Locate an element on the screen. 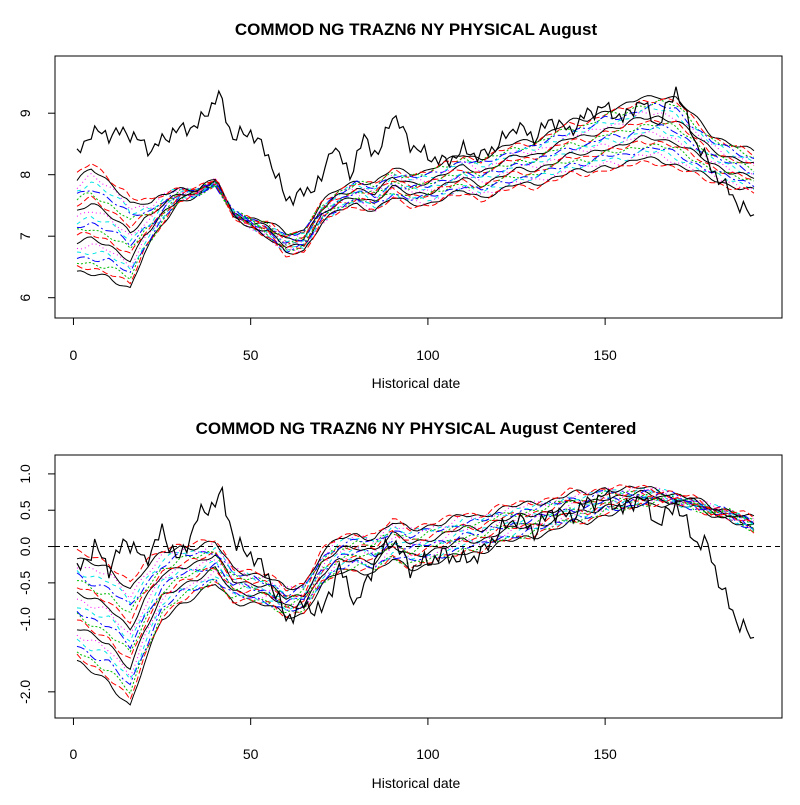 Image resolution: width=800 pixels, height=805 pixels. y-tick-label: 0.5 is located at coordinates (25, 510).